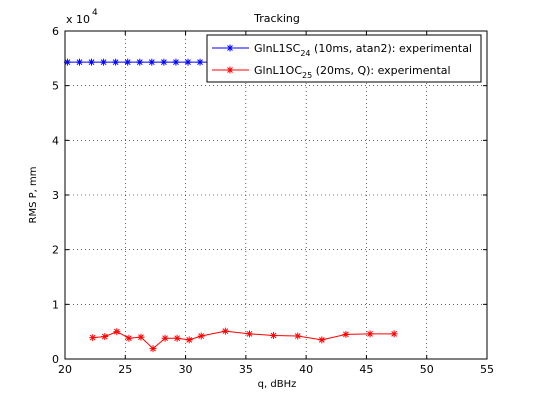 The image size is (536, 402). What do you see at coordinates (186, 369) in the screenshot?
I see `x-tick-label: 30` at bounding box center [186, 369].